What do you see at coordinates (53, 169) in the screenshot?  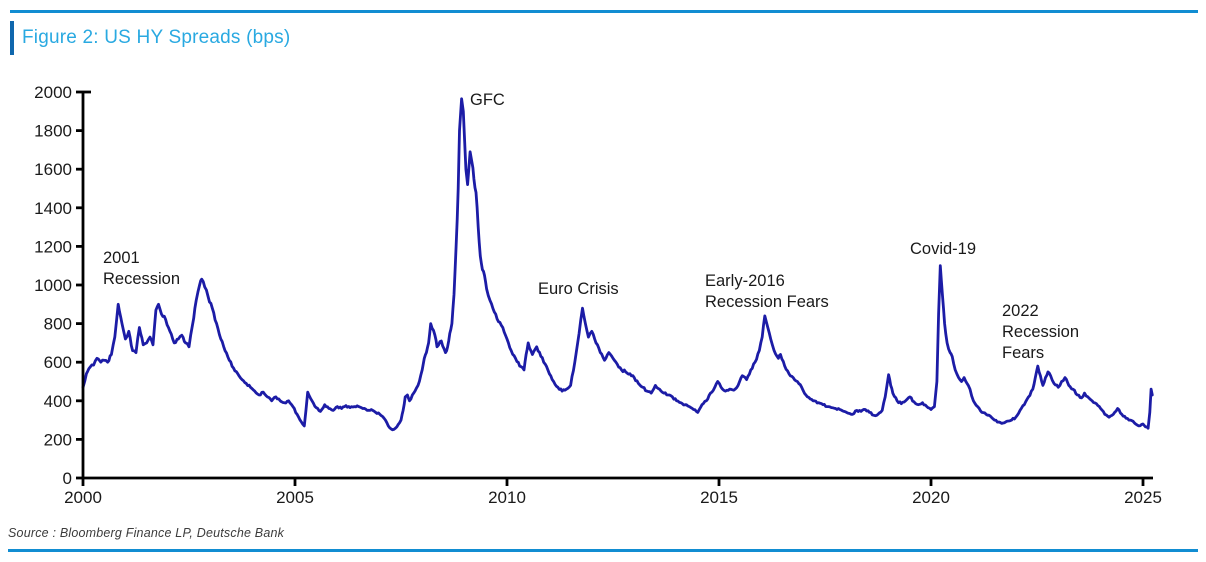 I see `y-tick-label: 1600` at bounding box center [53, 169].